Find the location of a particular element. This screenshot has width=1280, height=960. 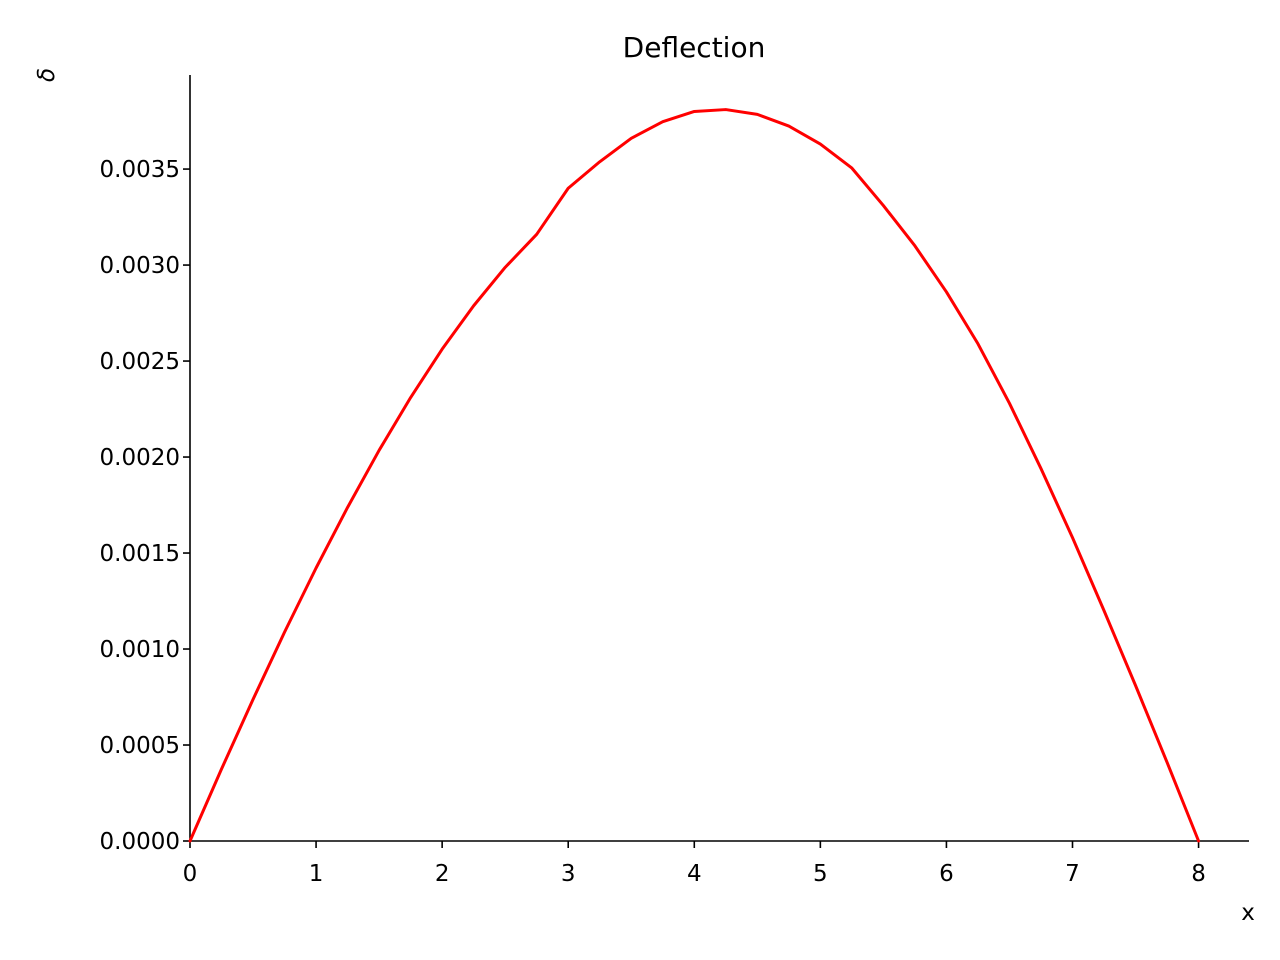

x-tick-label: 6 is located at coordinates (946, 874).